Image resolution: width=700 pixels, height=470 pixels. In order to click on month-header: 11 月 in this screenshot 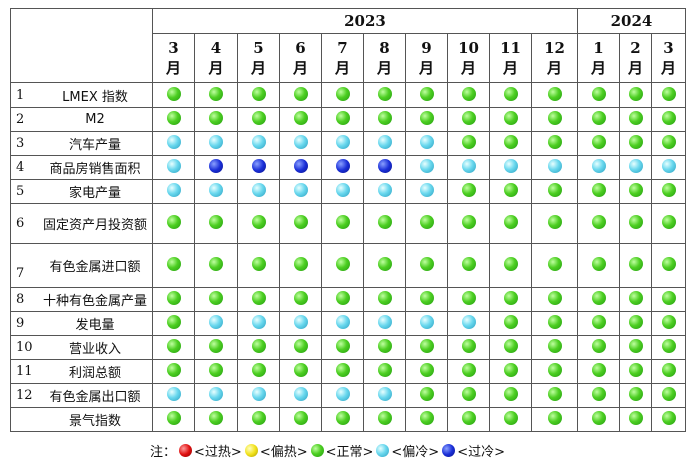, I will do `click(510, 58)`.